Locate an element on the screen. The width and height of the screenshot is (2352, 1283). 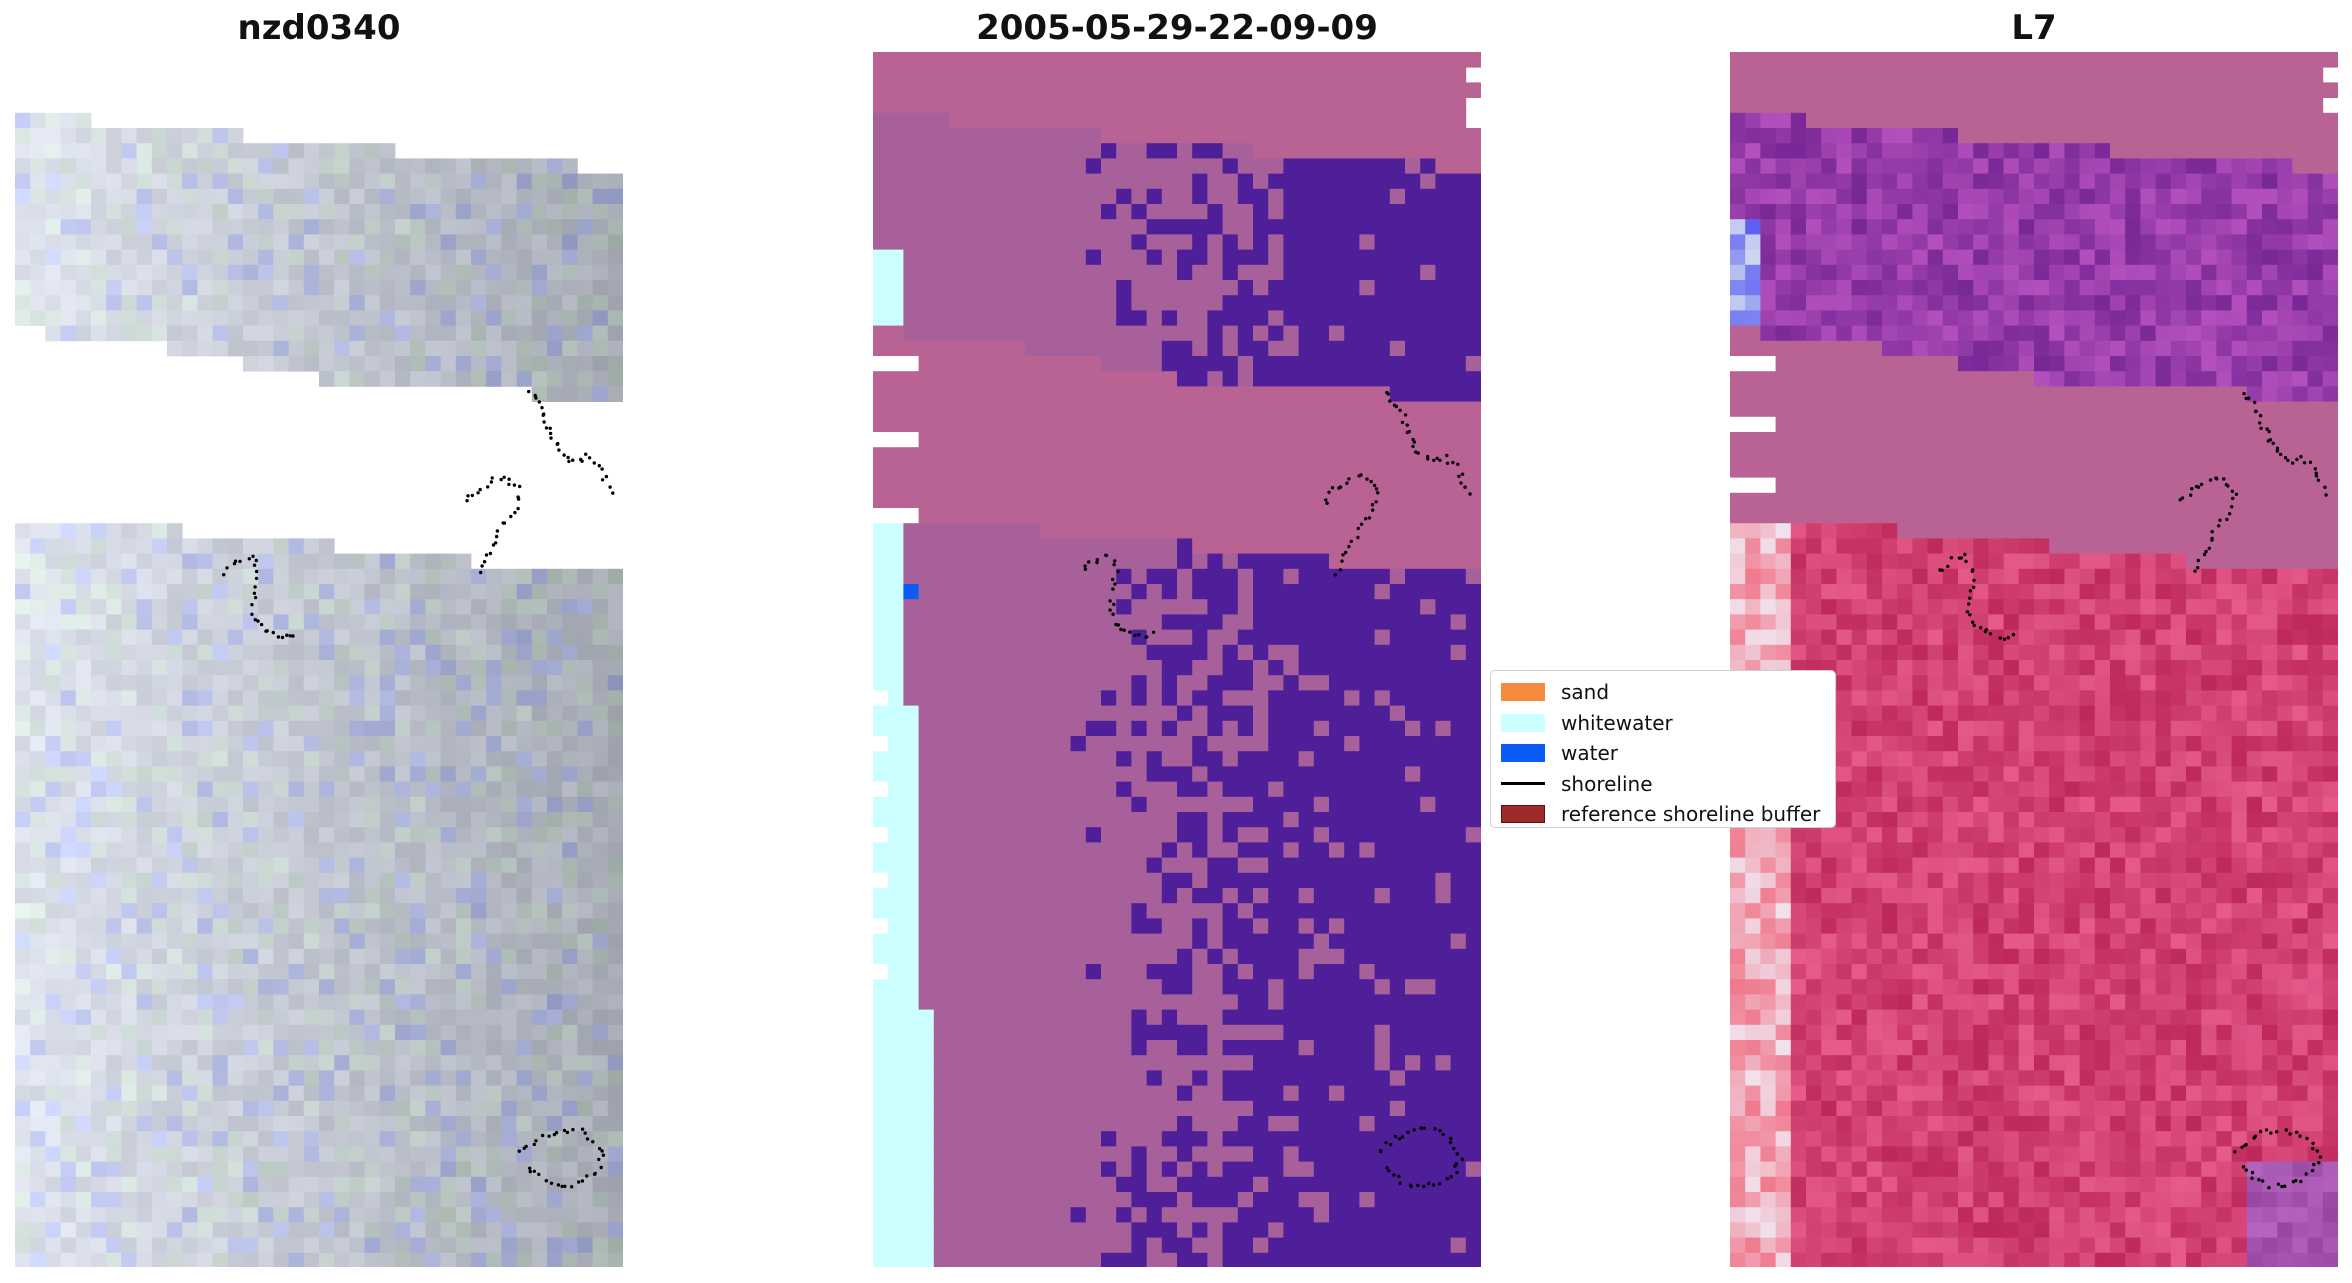
panel-title-rgb: nzd0340 is located at coordinates (319, 28).